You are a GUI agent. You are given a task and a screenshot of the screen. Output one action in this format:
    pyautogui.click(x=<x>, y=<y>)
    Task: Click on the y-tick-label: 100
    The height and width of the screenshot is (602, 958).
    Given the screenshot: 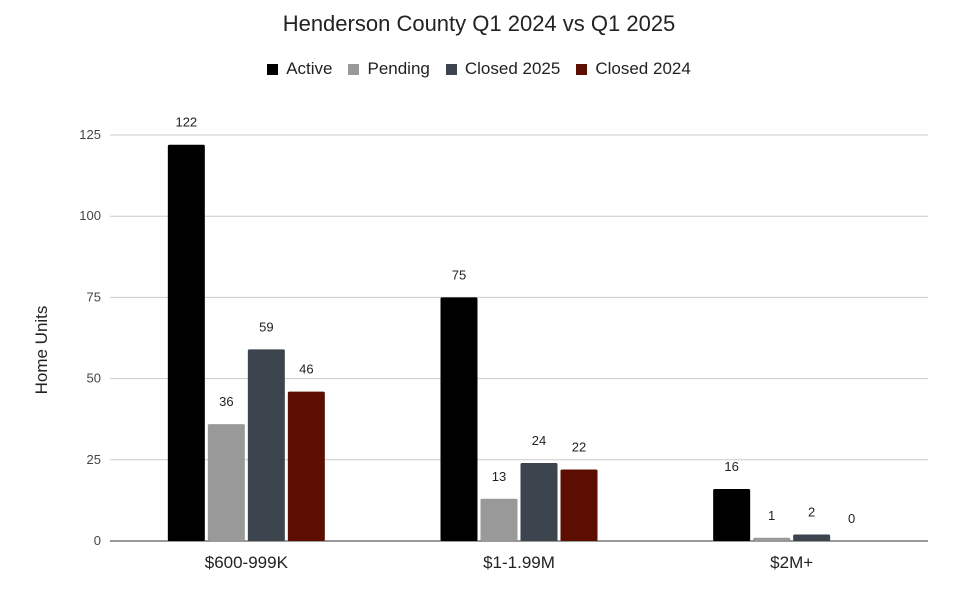 What is the action you would take?
    pyautogui.click(x=90, y=215)
    